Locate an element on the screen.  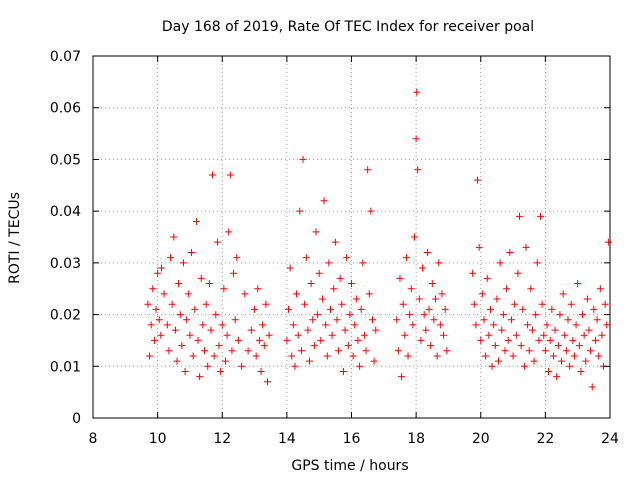
x-tick-label: 16 is located at coordinates (352, 439).